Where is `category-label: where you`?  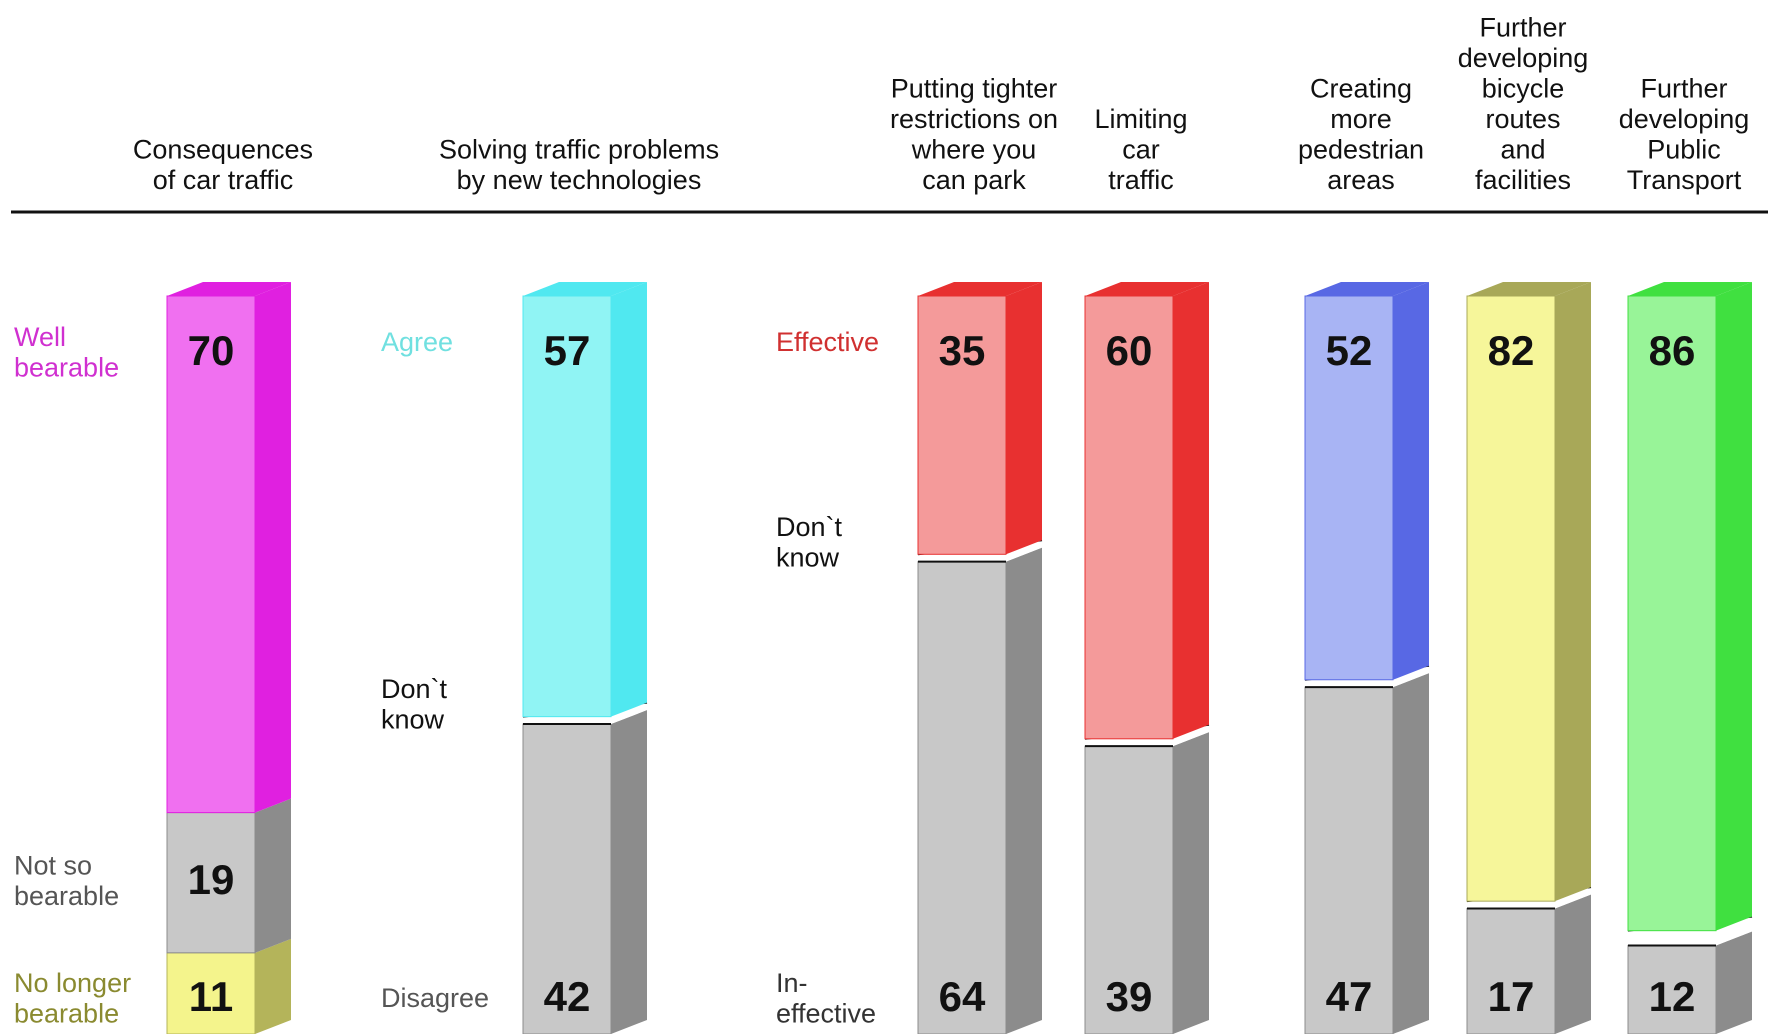
category-label: where you is located at coordinates (974, 150).